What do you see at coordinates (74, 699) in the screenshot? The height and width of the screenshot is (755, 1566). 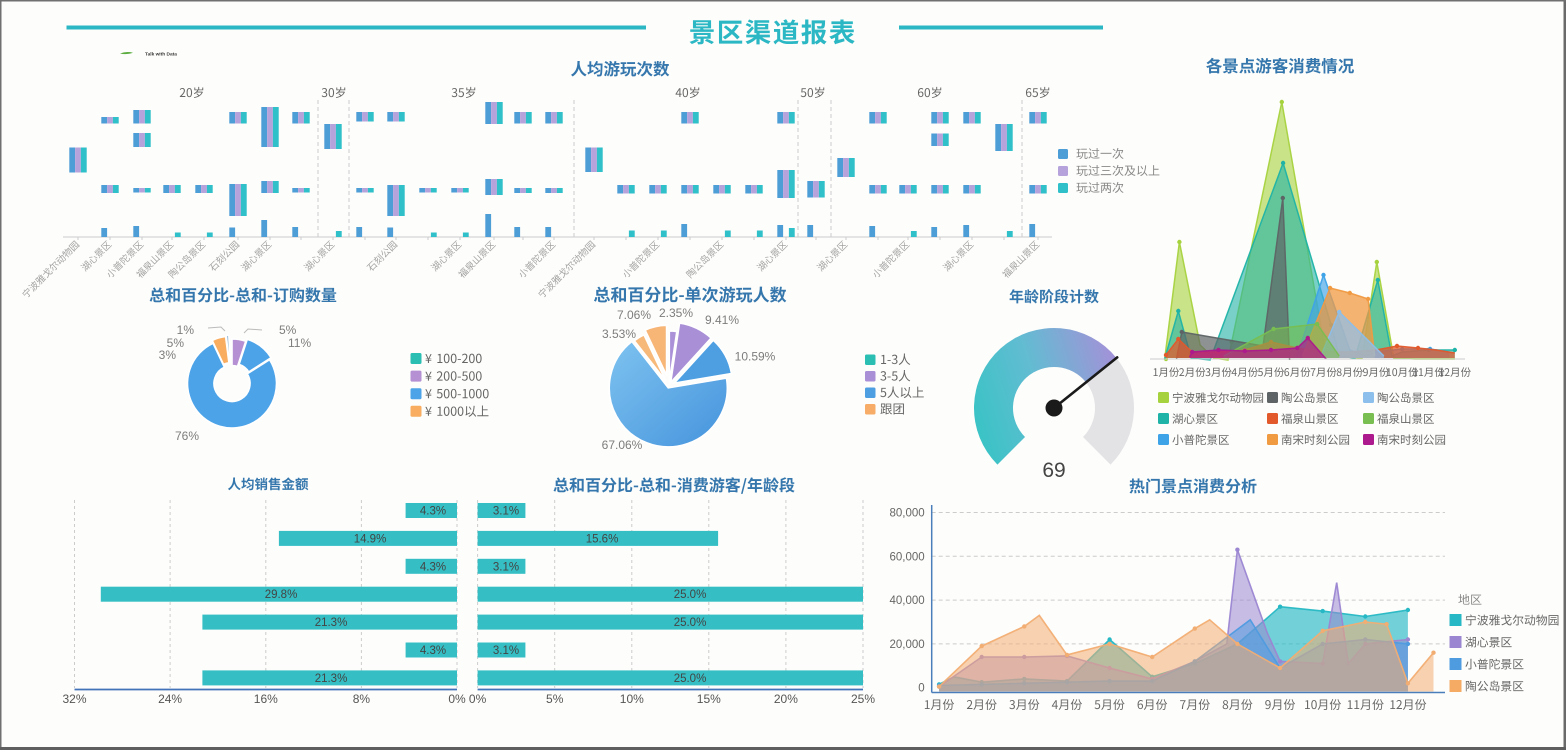 I see `svg-text: 32%` at bounding box center [74, 699].